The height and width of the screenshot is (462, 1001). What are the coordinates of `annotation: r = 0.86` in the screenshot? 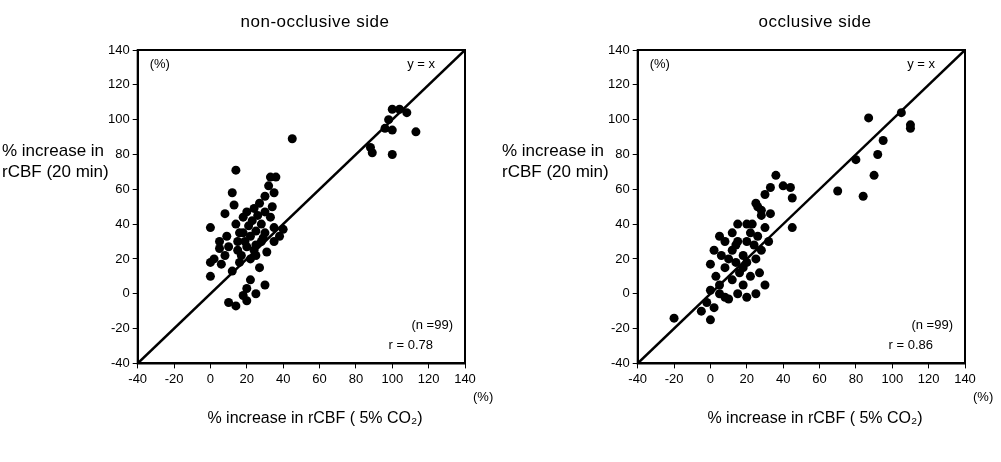 It's located at (910, 344).